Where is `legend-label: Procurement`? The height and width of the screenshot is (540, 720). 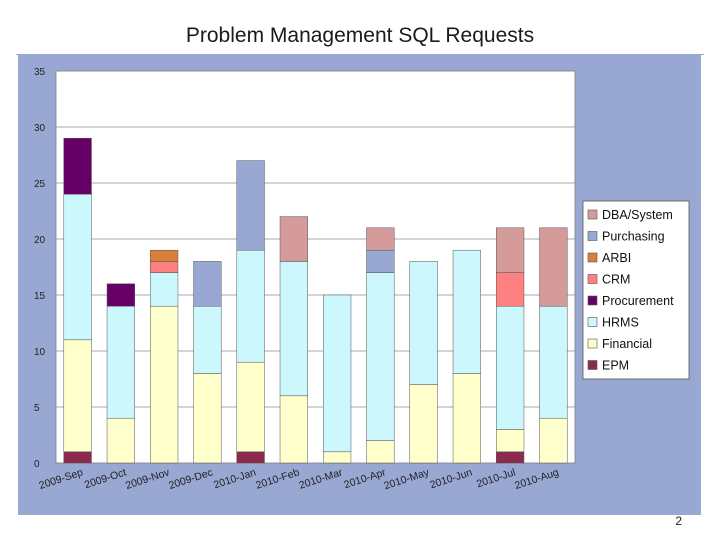 legend-label: Procurement is located at coordinates (638, 301).